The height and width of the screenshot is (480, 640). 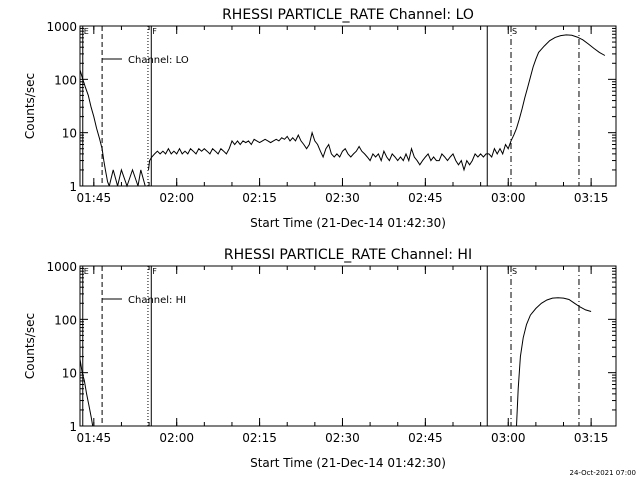 What do you see at coordinates (602, 473) in the screenshot?
I see `footer-timestamp: 24-Oct-2021 07:00` at bounding box center [602, 473].